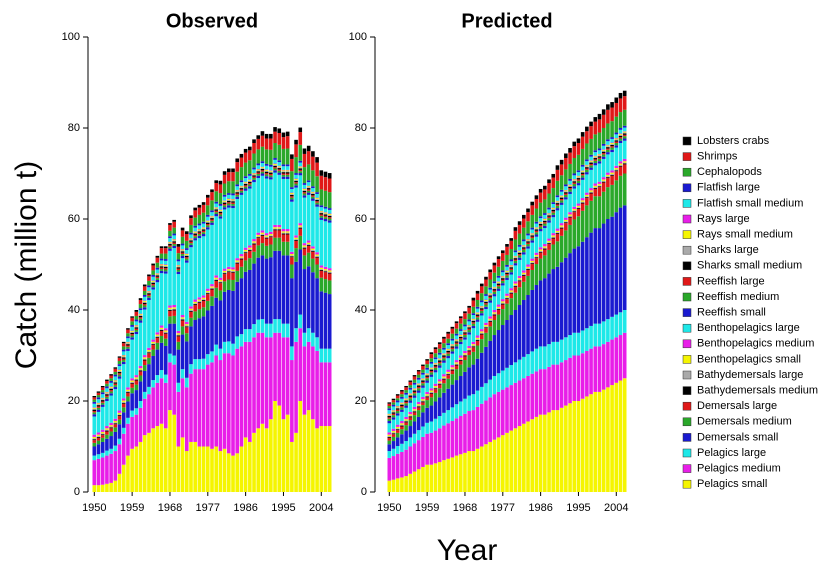  Describe the element at coordinates (283, 508) in the screenshot. I see `x-tick-label: 1995` at that location.